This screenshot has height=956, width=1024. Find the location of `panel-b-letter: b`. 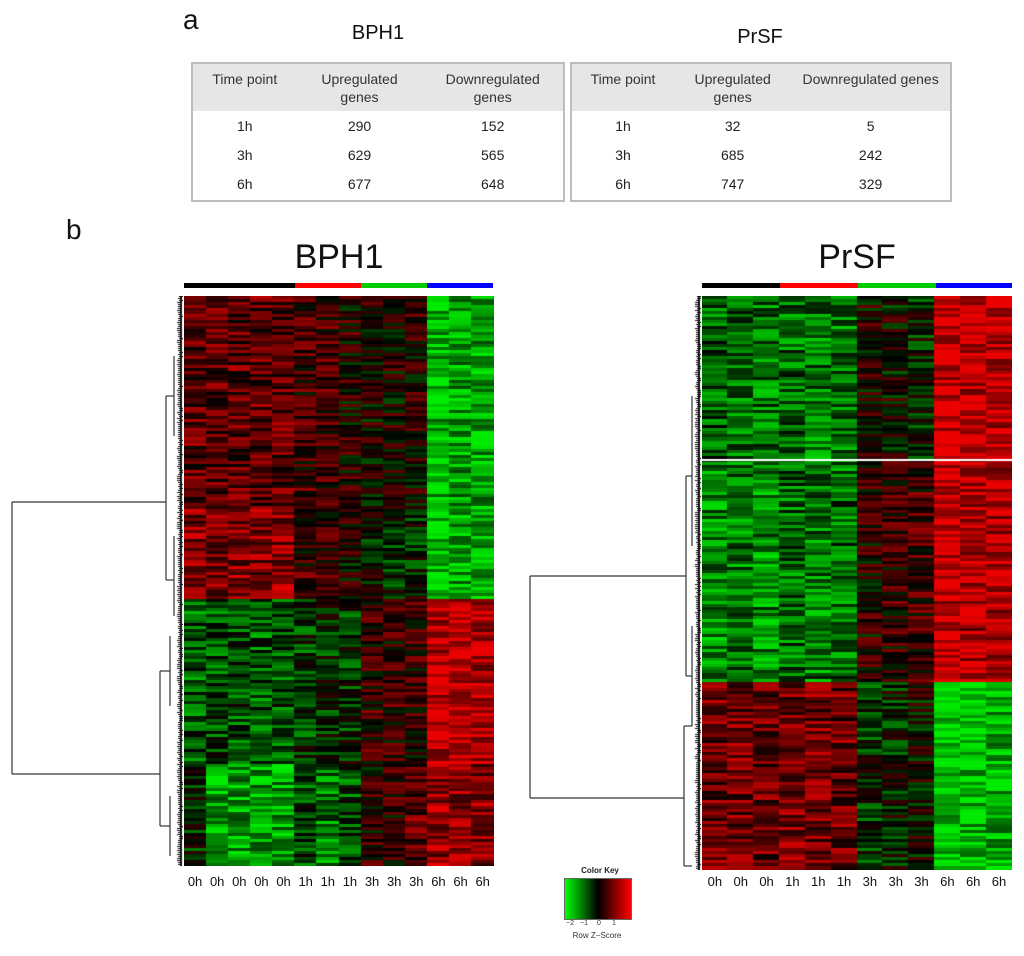

panel-b-letter: b is located at coordinates (74, 229).